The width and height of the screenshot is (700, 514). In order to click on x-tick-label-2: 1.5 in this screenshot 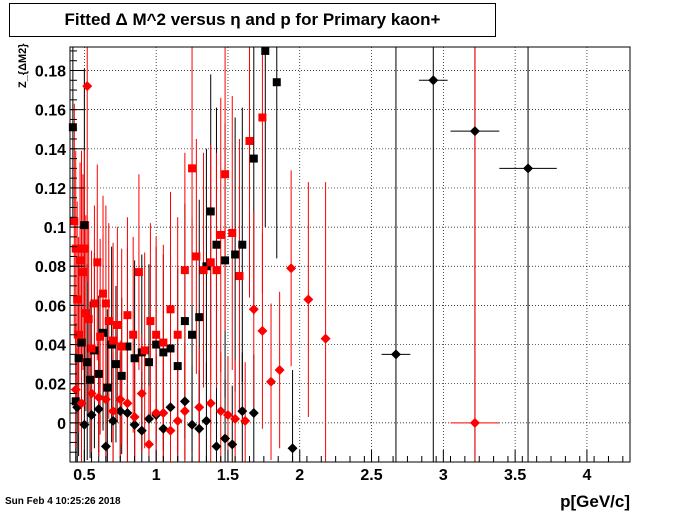, I will do `click(228, 475)`.